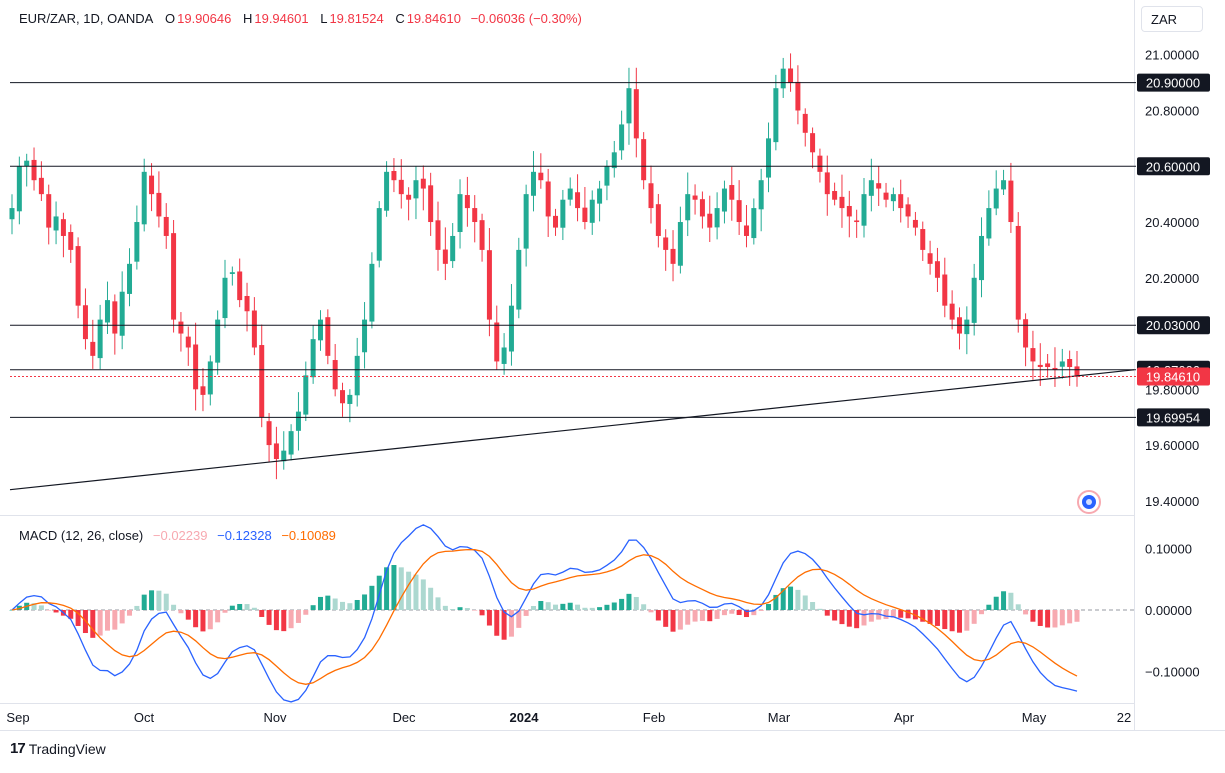 The height and width of the screenshot is (773, 1225). Describe the element at coordinates (58, 748) in the screenshot. I see `tradingview-brand: 17 TradingView` at that location.